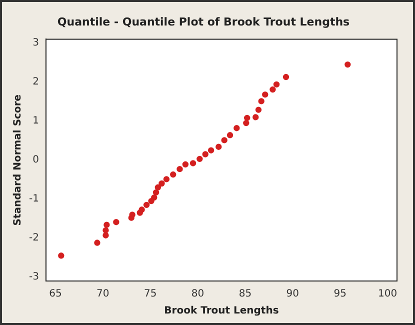  I want to click on x-tick-label: 65, so click(55, 294).